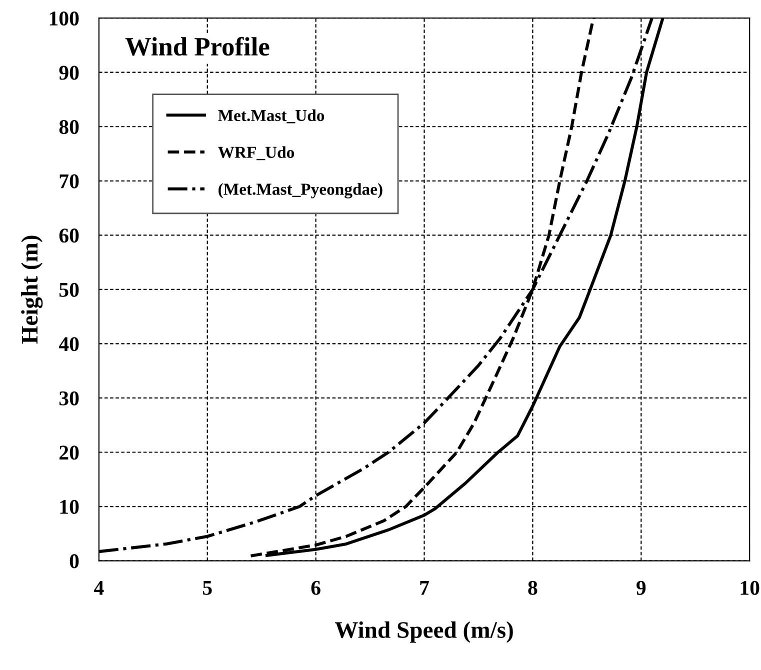 This screenshot has width=761, height=670. Describe the element at coordinates (64, 18) in the screenshot. I see `y-tick-label: 100` at that location.